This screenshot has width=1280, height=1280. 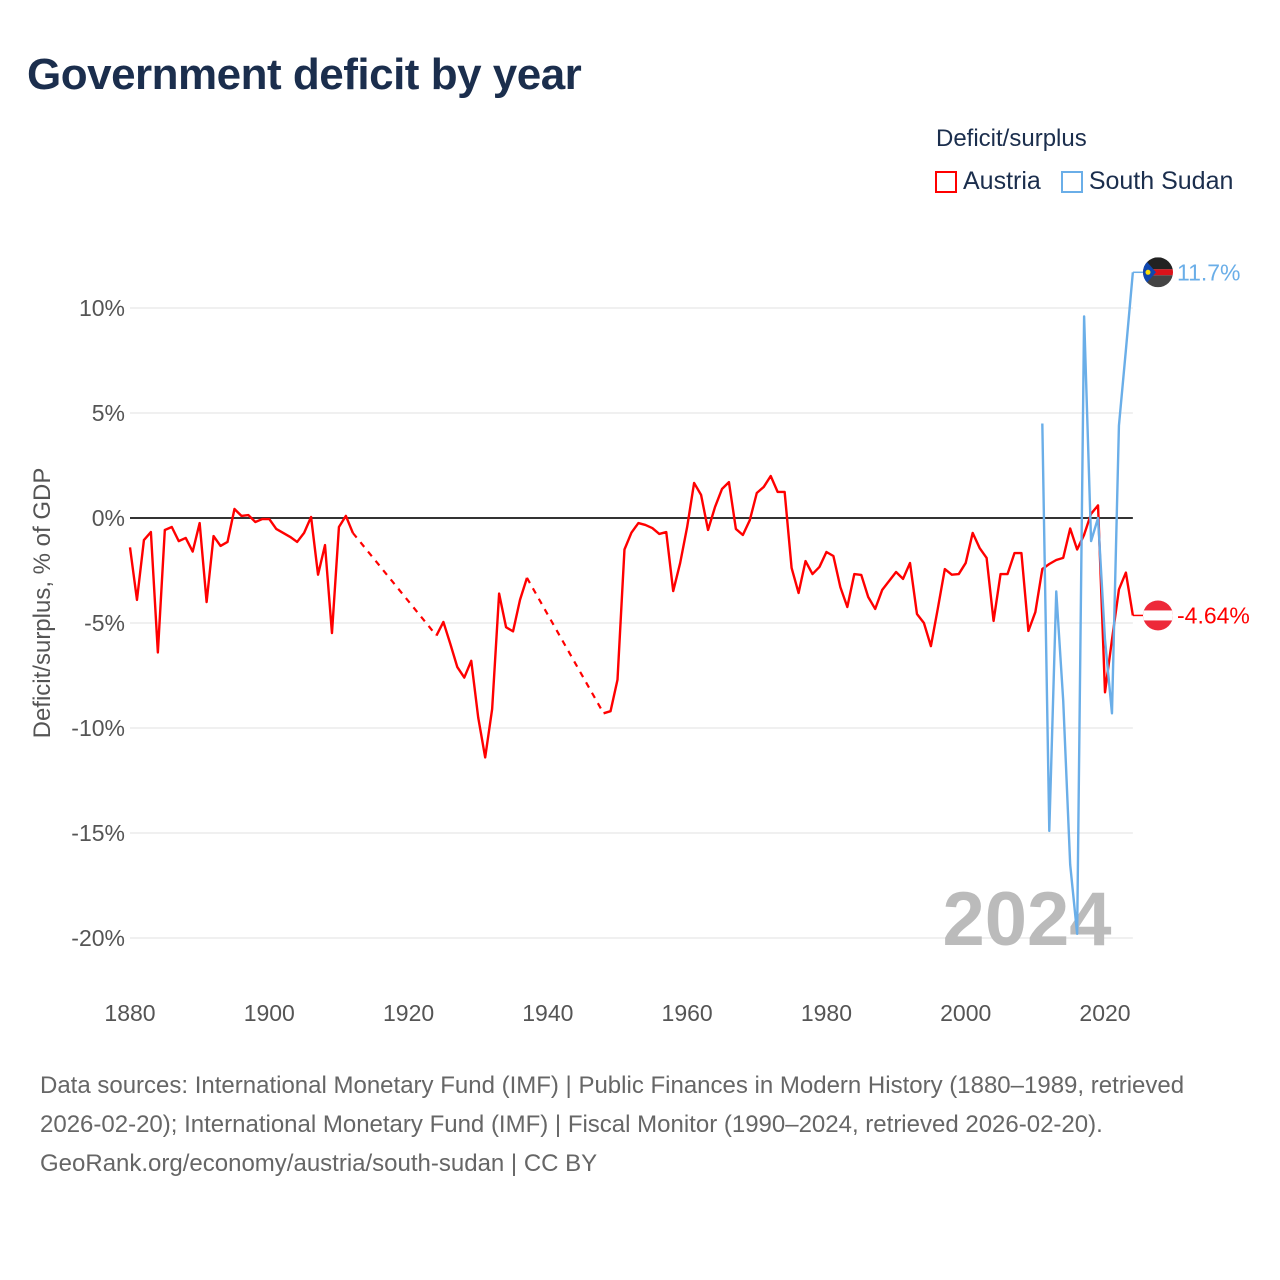 I want to click on y-tick-label: 5%, so click(x=108, y=413).